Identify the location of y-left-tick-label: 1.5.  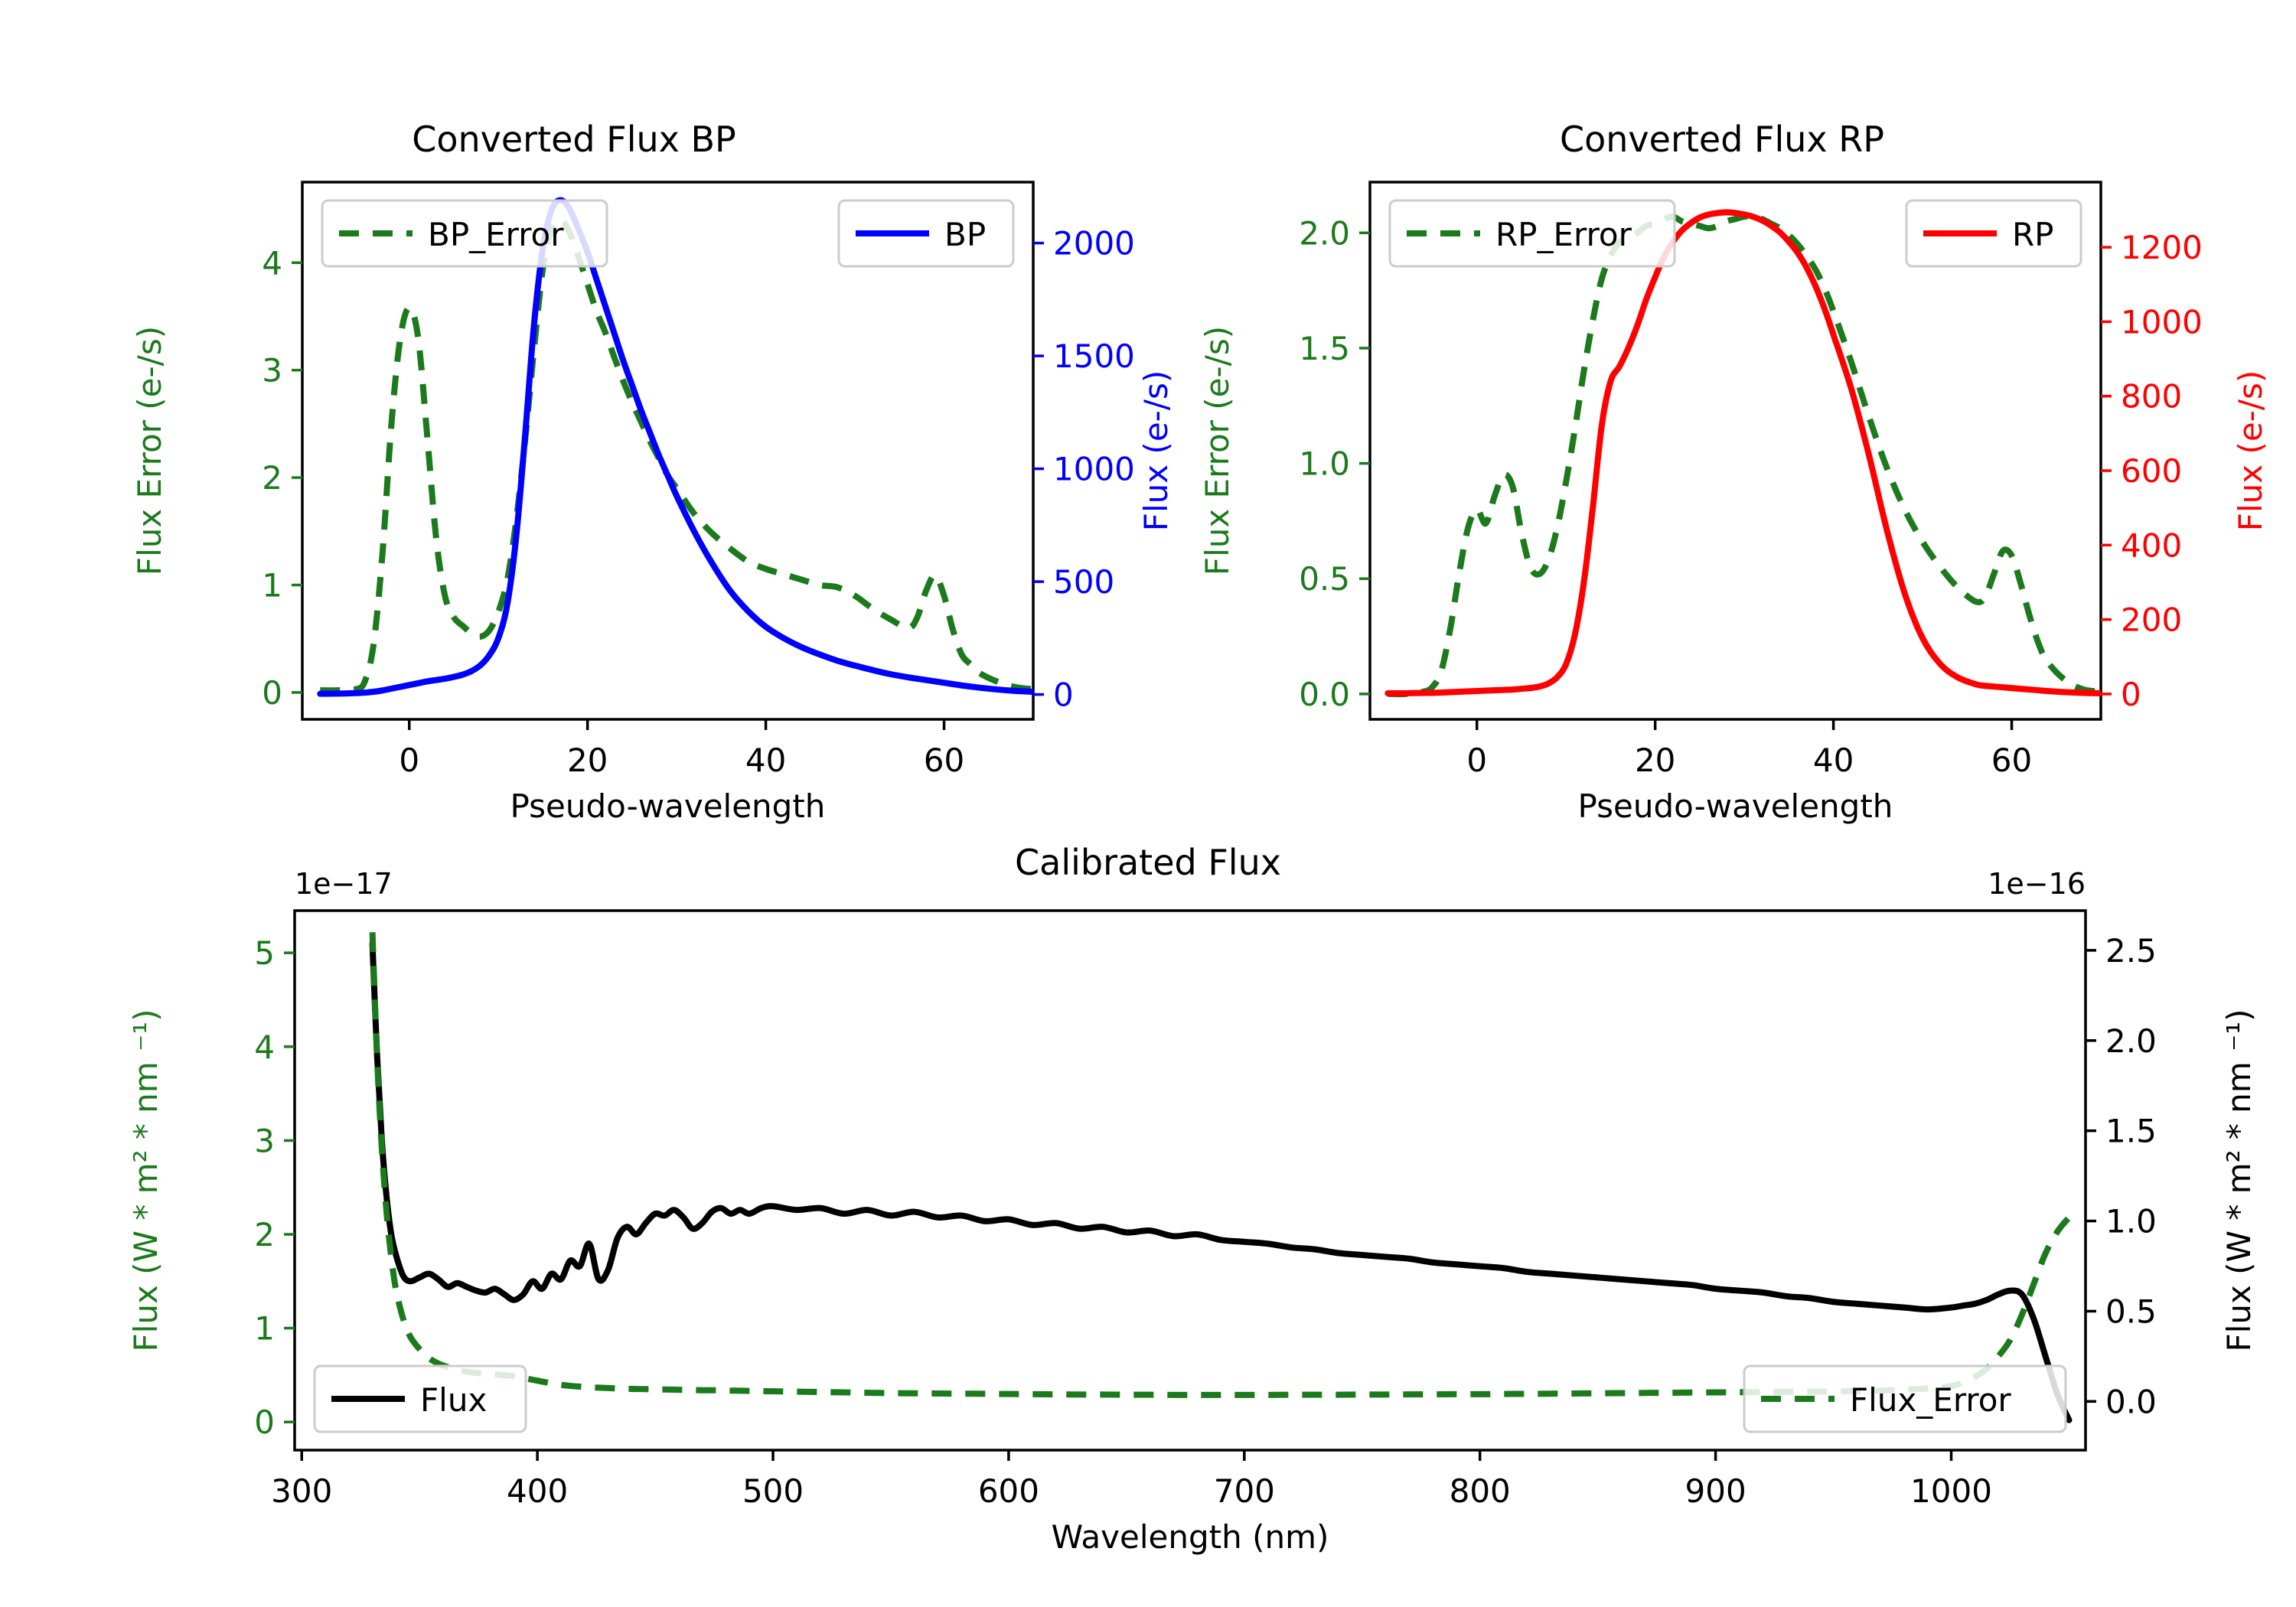
(1324, 348).